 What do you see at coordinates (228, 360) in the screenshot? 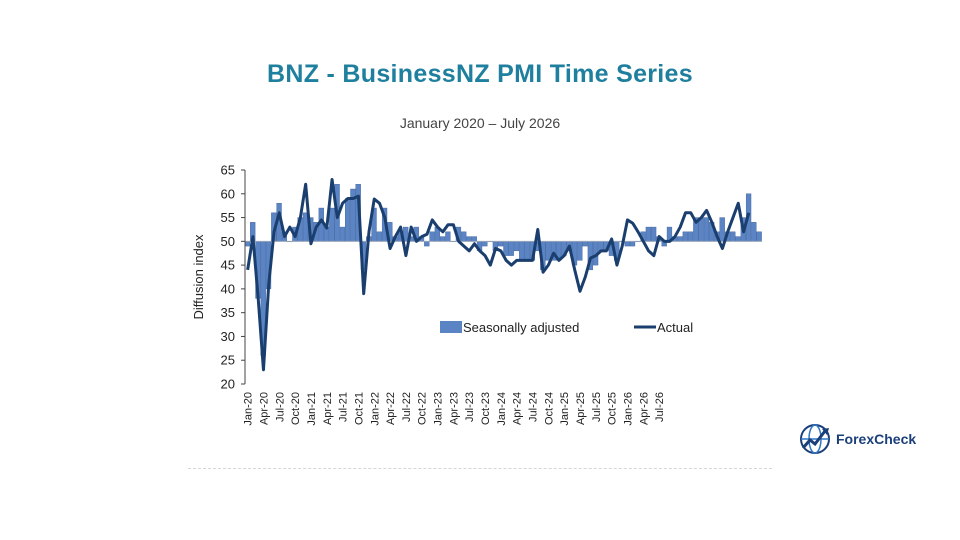
I see `y-tick-label-25: 25` at bounding box center [228, 360].